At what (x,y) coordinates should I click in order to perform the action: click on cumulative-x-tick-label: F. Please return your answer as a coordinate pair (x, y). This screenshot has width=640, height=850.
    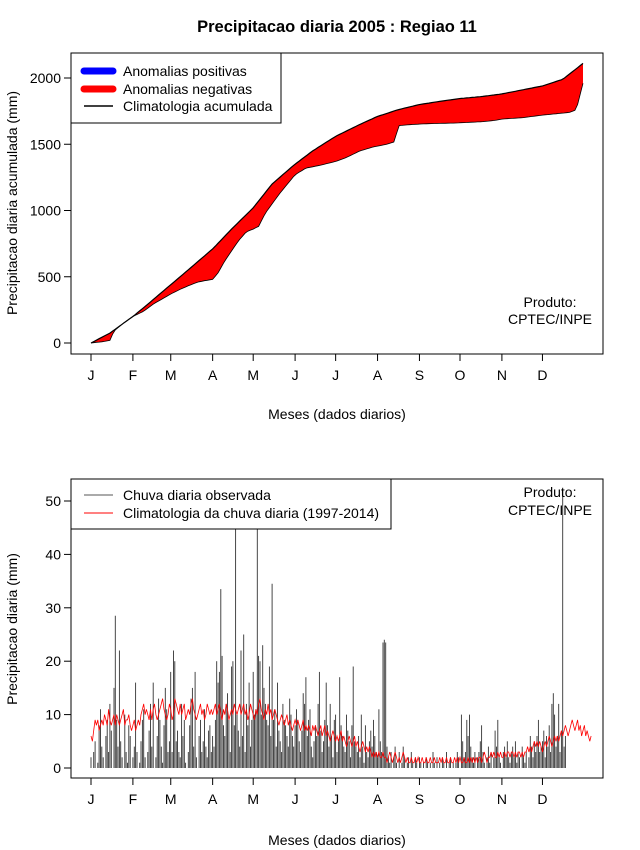
    Looking at the image, I should click on (133, 375).